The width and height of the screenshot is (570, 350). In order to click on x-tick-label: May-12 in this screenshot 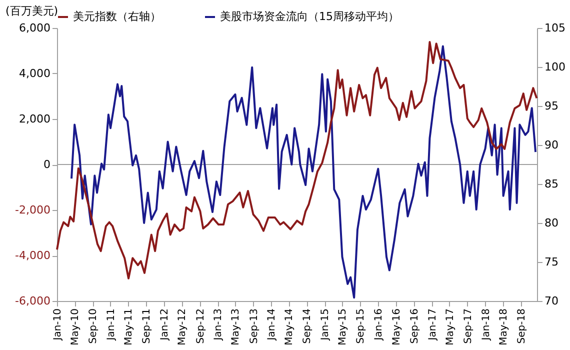, I will do `click(182, 327)`.